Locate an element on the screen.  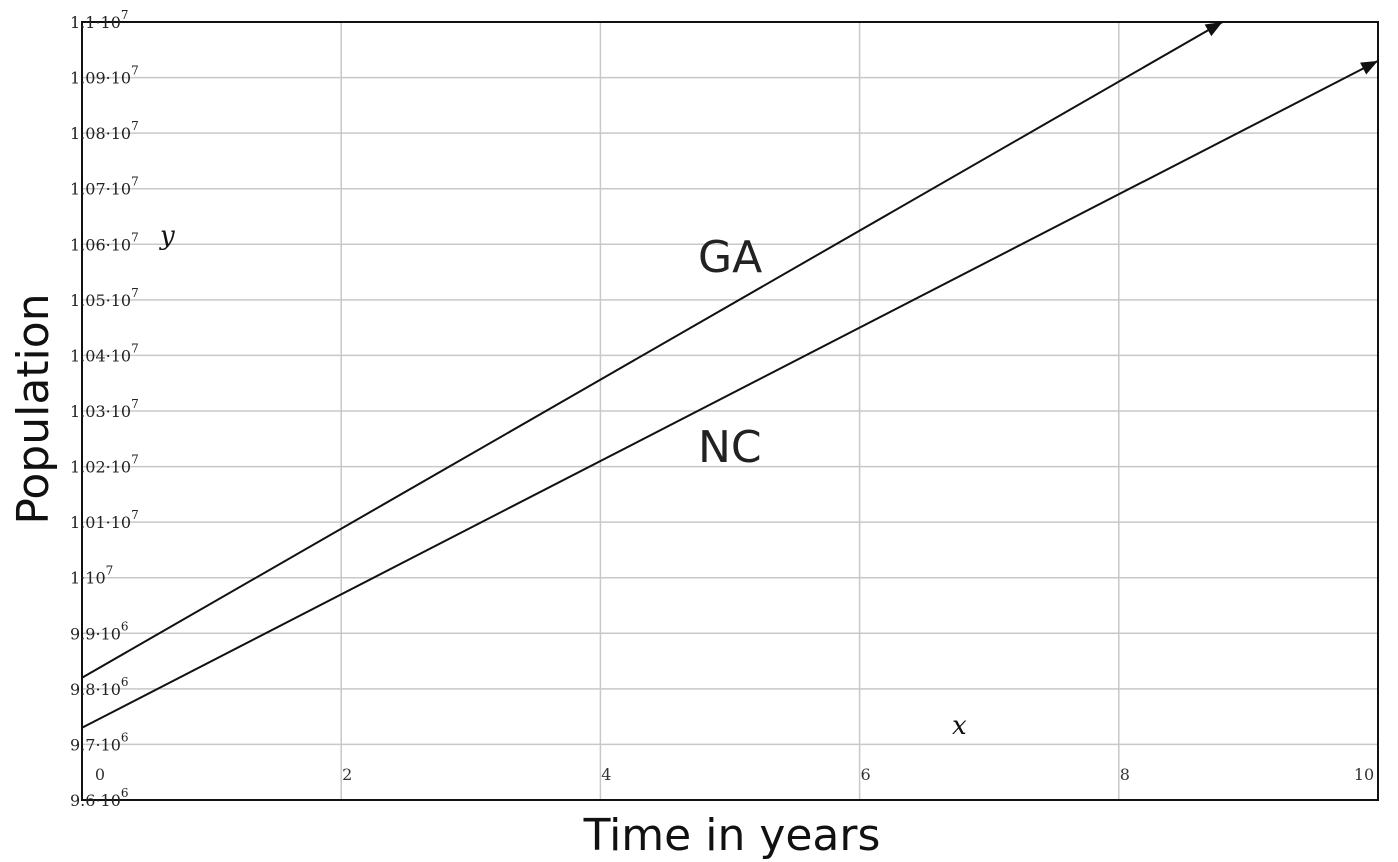
y-tick-label: 1.05·10⁷ is located at coordinates (104, 298).